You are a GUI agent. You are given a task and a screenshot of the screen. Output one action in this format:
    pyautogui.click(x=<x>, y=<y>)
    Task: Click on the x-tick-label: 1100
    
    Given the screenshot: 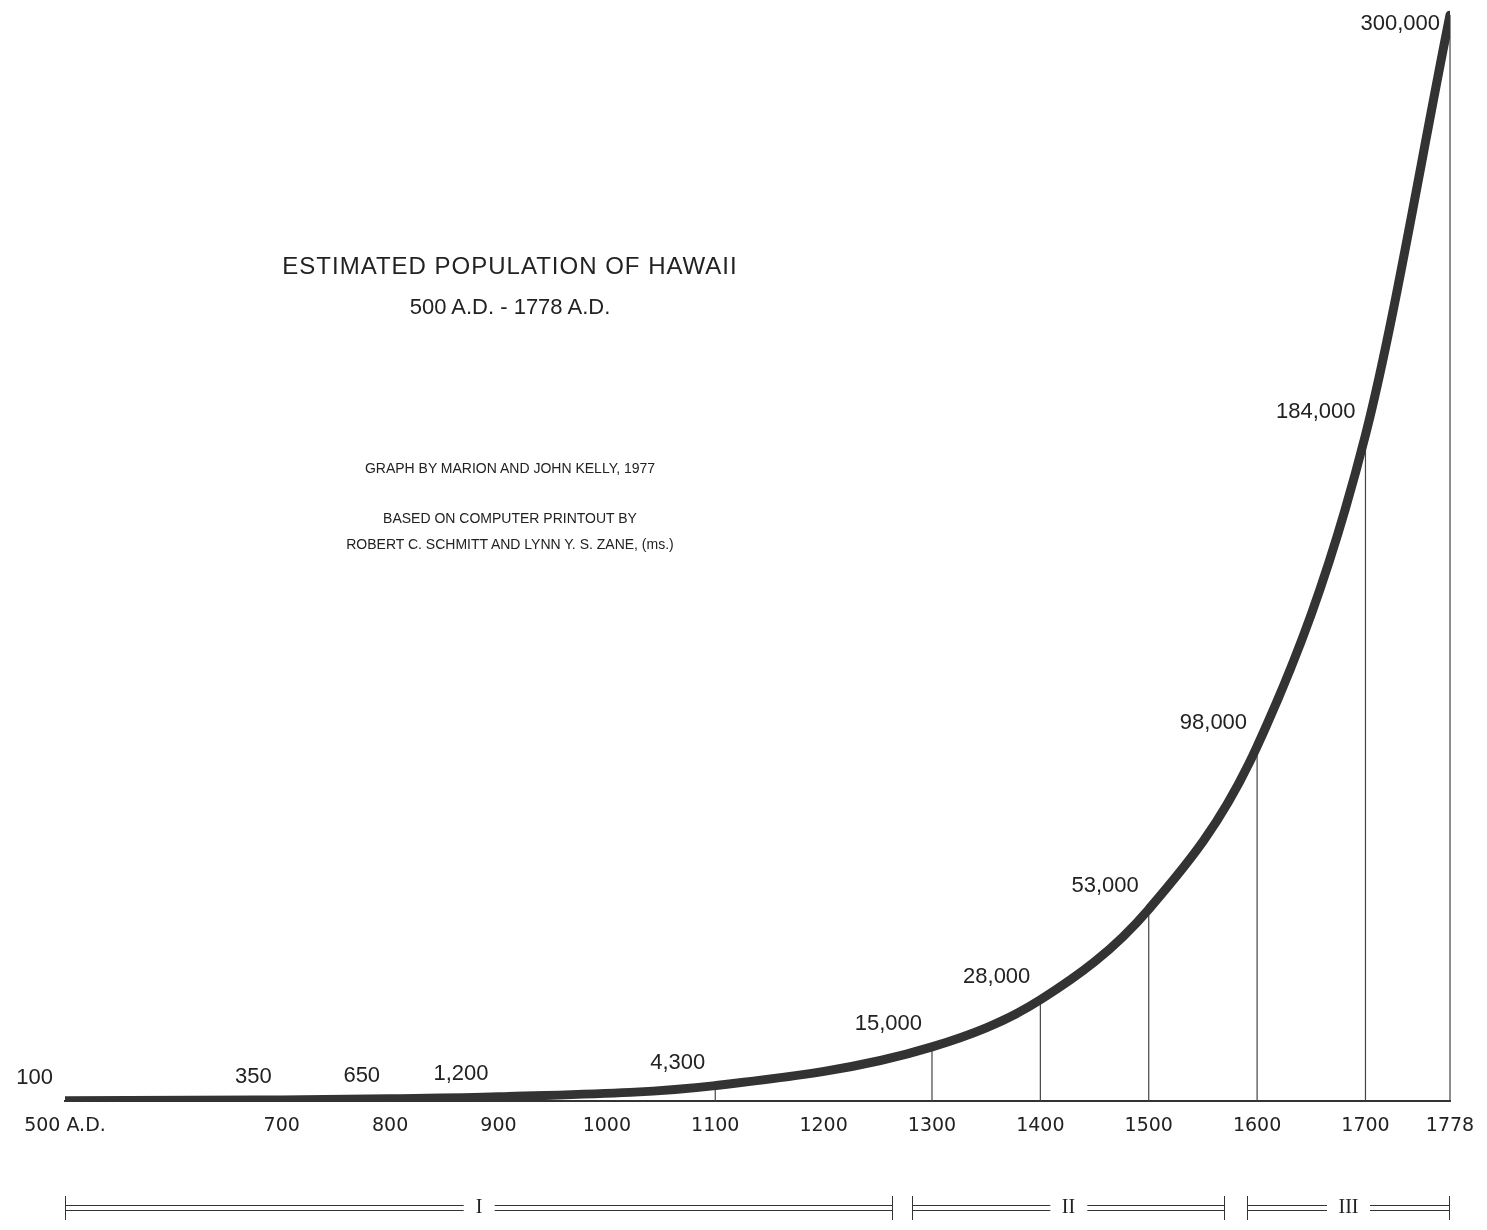 What is the action you would take?
    pyautogui.click(x=715, y=1123)
    